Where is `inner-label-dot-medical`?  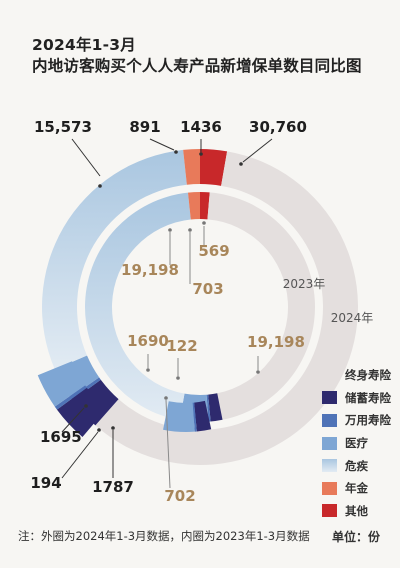
inner-label-dot-medical is located at coordinates (148, 370).